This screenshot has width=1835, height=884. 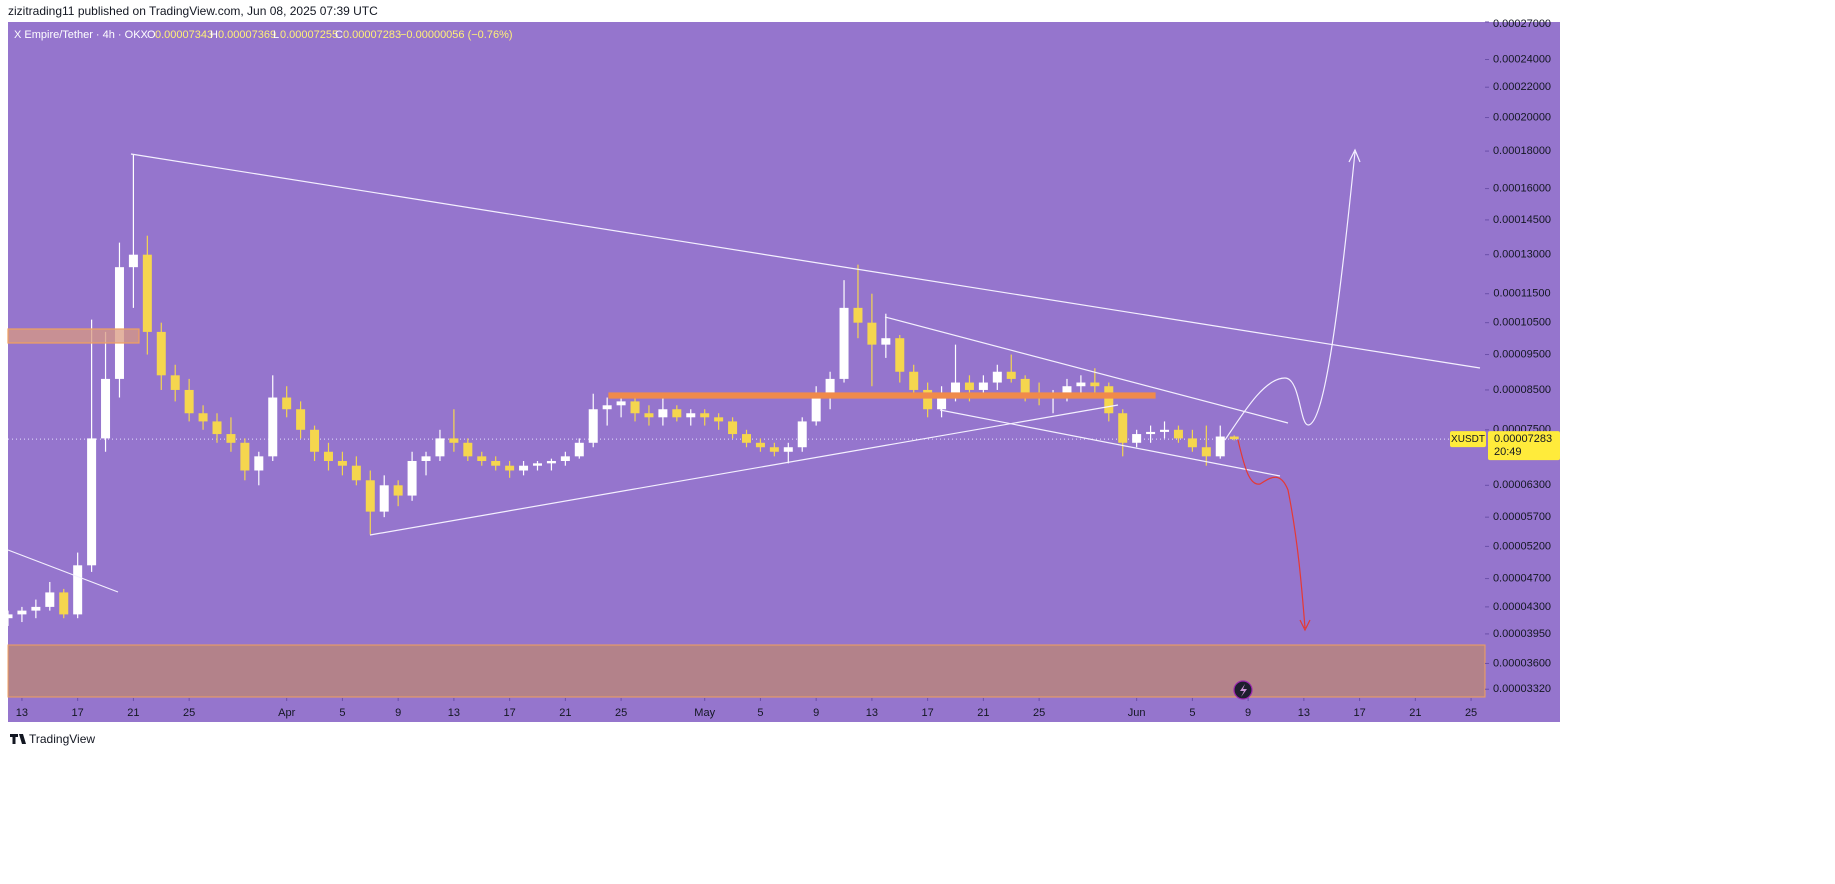 What do you see at coordinates (1290, 296) in the screenshot?
I see `bull-projection` at bounding box center [1290, 296].